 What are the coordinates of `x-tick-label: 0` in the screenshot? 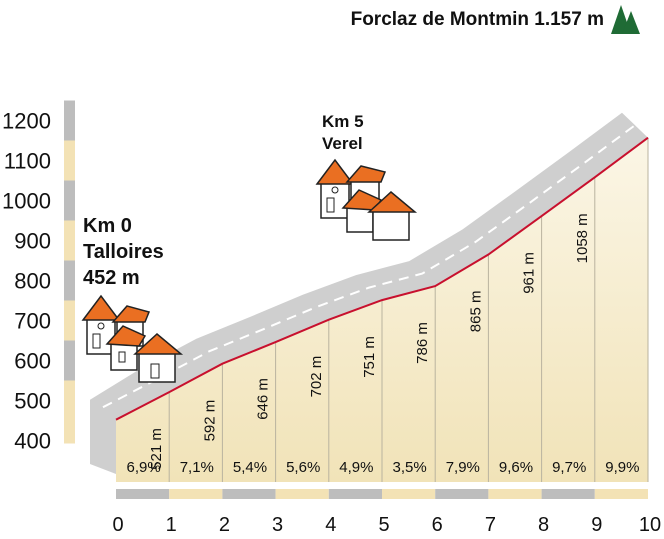 It's located at (117, 525).